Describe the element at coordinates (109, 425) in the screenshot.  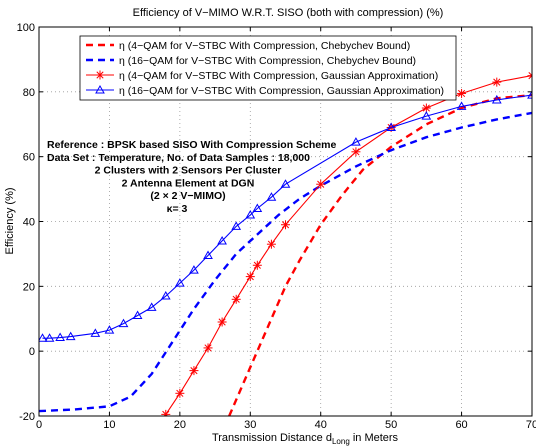
I see `x-tick-label: 10` at that location.